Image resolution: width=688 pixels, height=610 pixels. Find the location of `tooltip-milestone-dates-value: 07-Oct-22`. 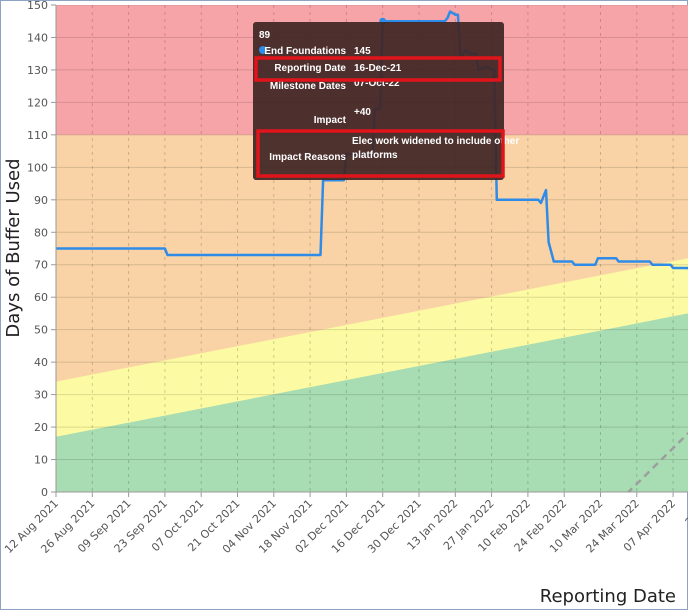

tooltip-milestone-dates-value: 07-Oct-22 is located at coordinates (377, 83).